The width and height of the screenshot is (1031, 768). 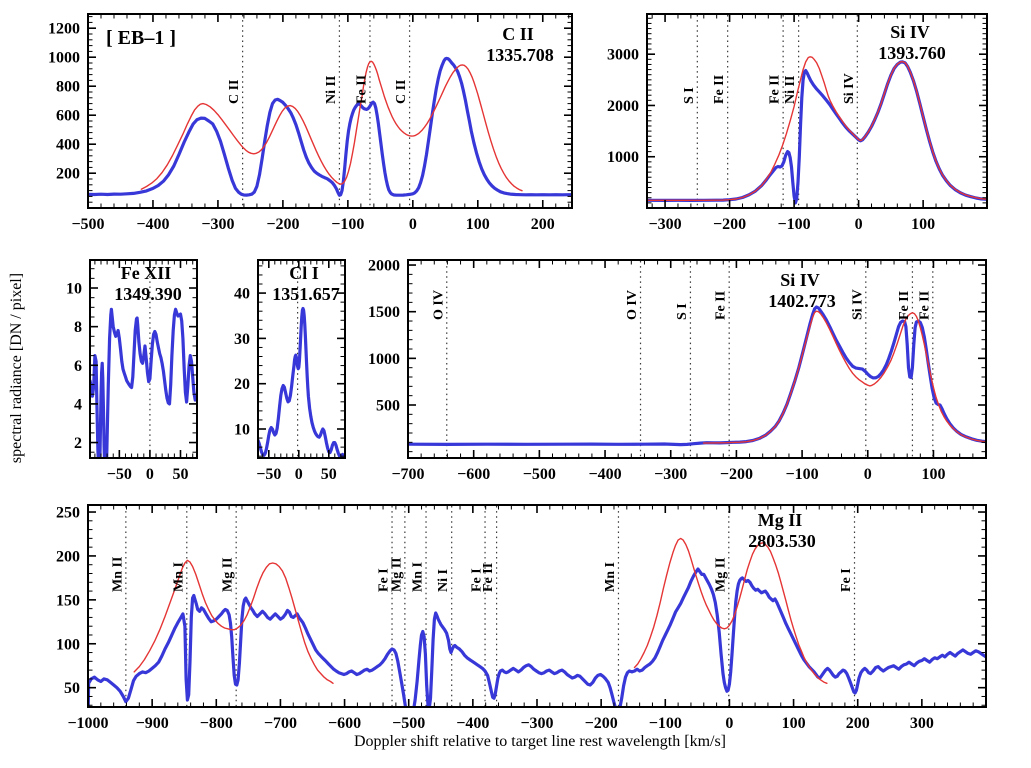 I want to click on x-tick-label: −1000, so click(x=87, y=723).